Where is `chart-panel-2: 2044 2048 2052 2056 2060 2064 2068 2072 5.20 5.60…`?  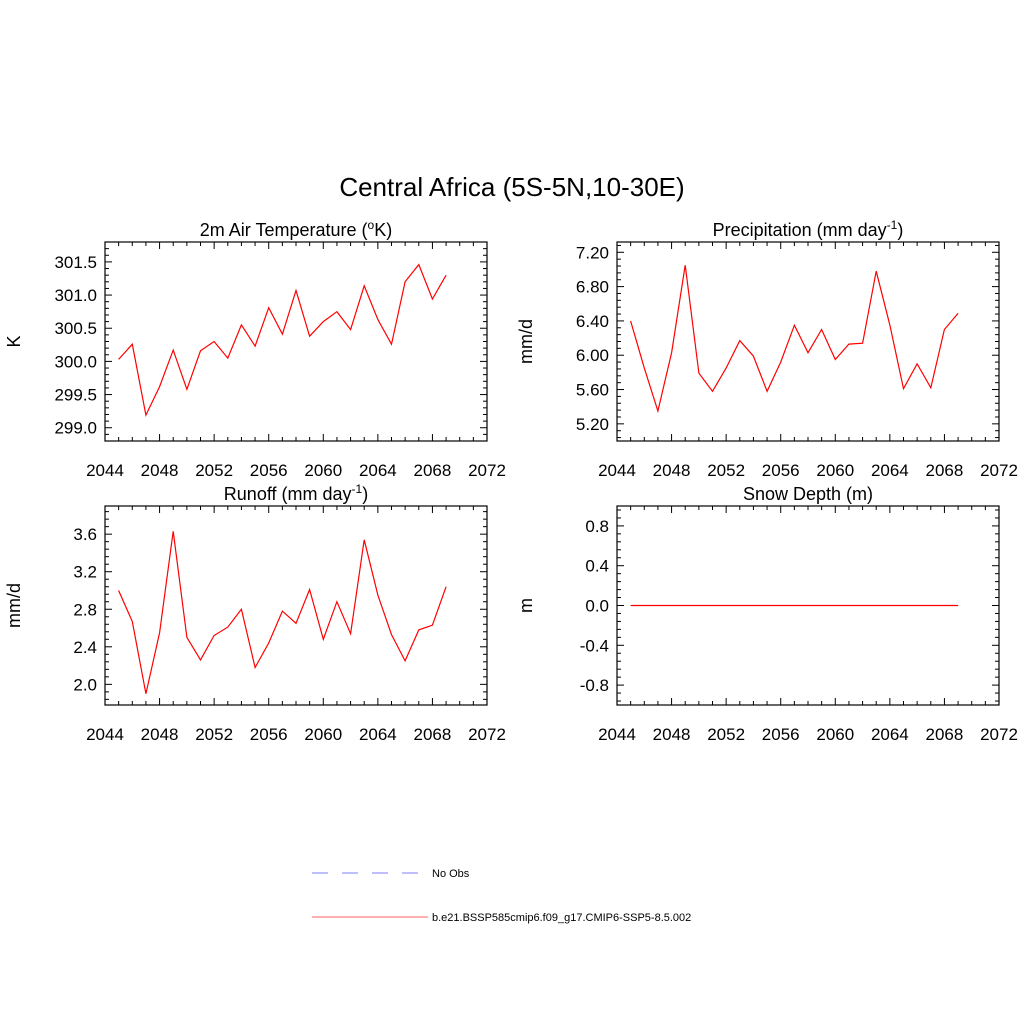
chart-panel-2: 2044 2048 2052 2056 2060 2064 2068 2072 5.20 5.60… is located at coordinates (767, 349).